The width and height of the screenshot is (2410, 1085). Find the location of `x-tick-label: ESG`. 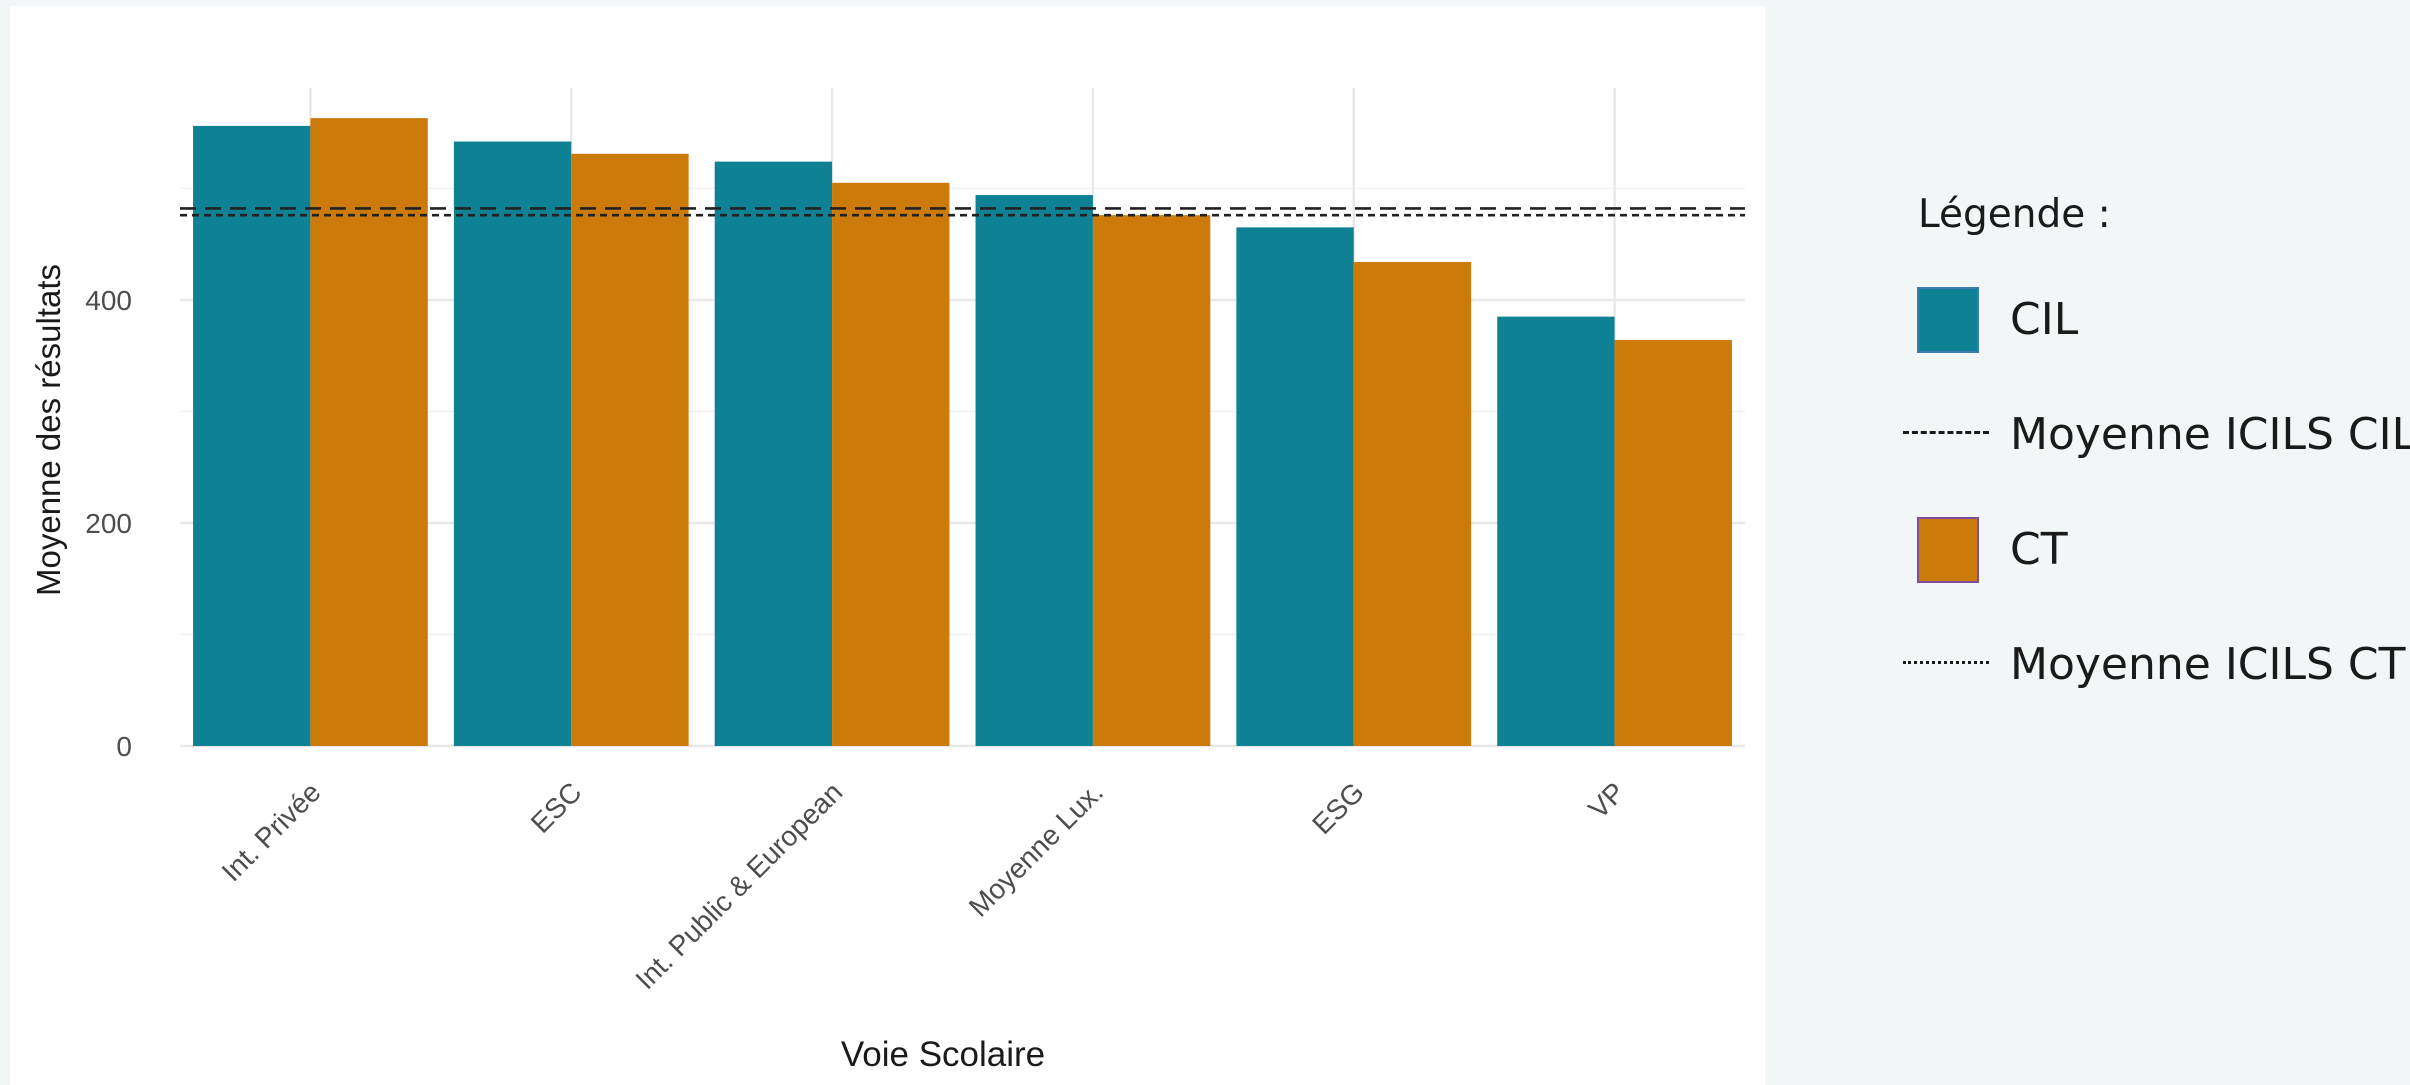

x-tick-label: ESG is located at coordinates (1338, 808).